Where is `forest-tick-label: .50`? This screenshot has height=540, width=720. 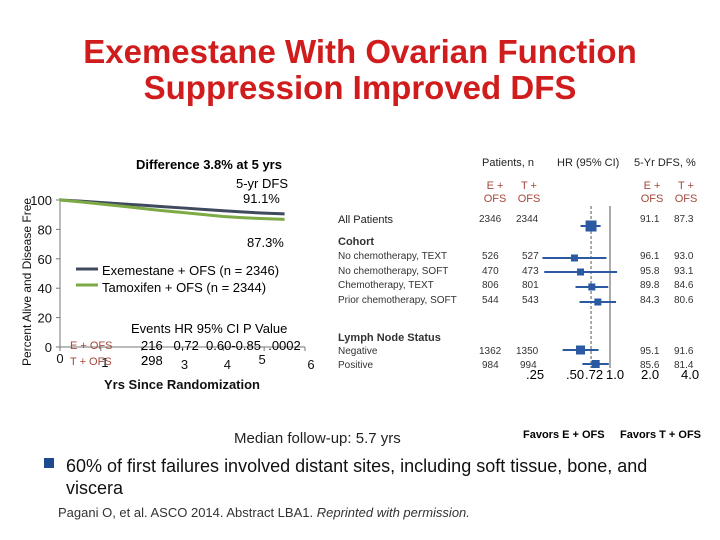
forest-tick-label: .50 is located at coordinates (575, 374).